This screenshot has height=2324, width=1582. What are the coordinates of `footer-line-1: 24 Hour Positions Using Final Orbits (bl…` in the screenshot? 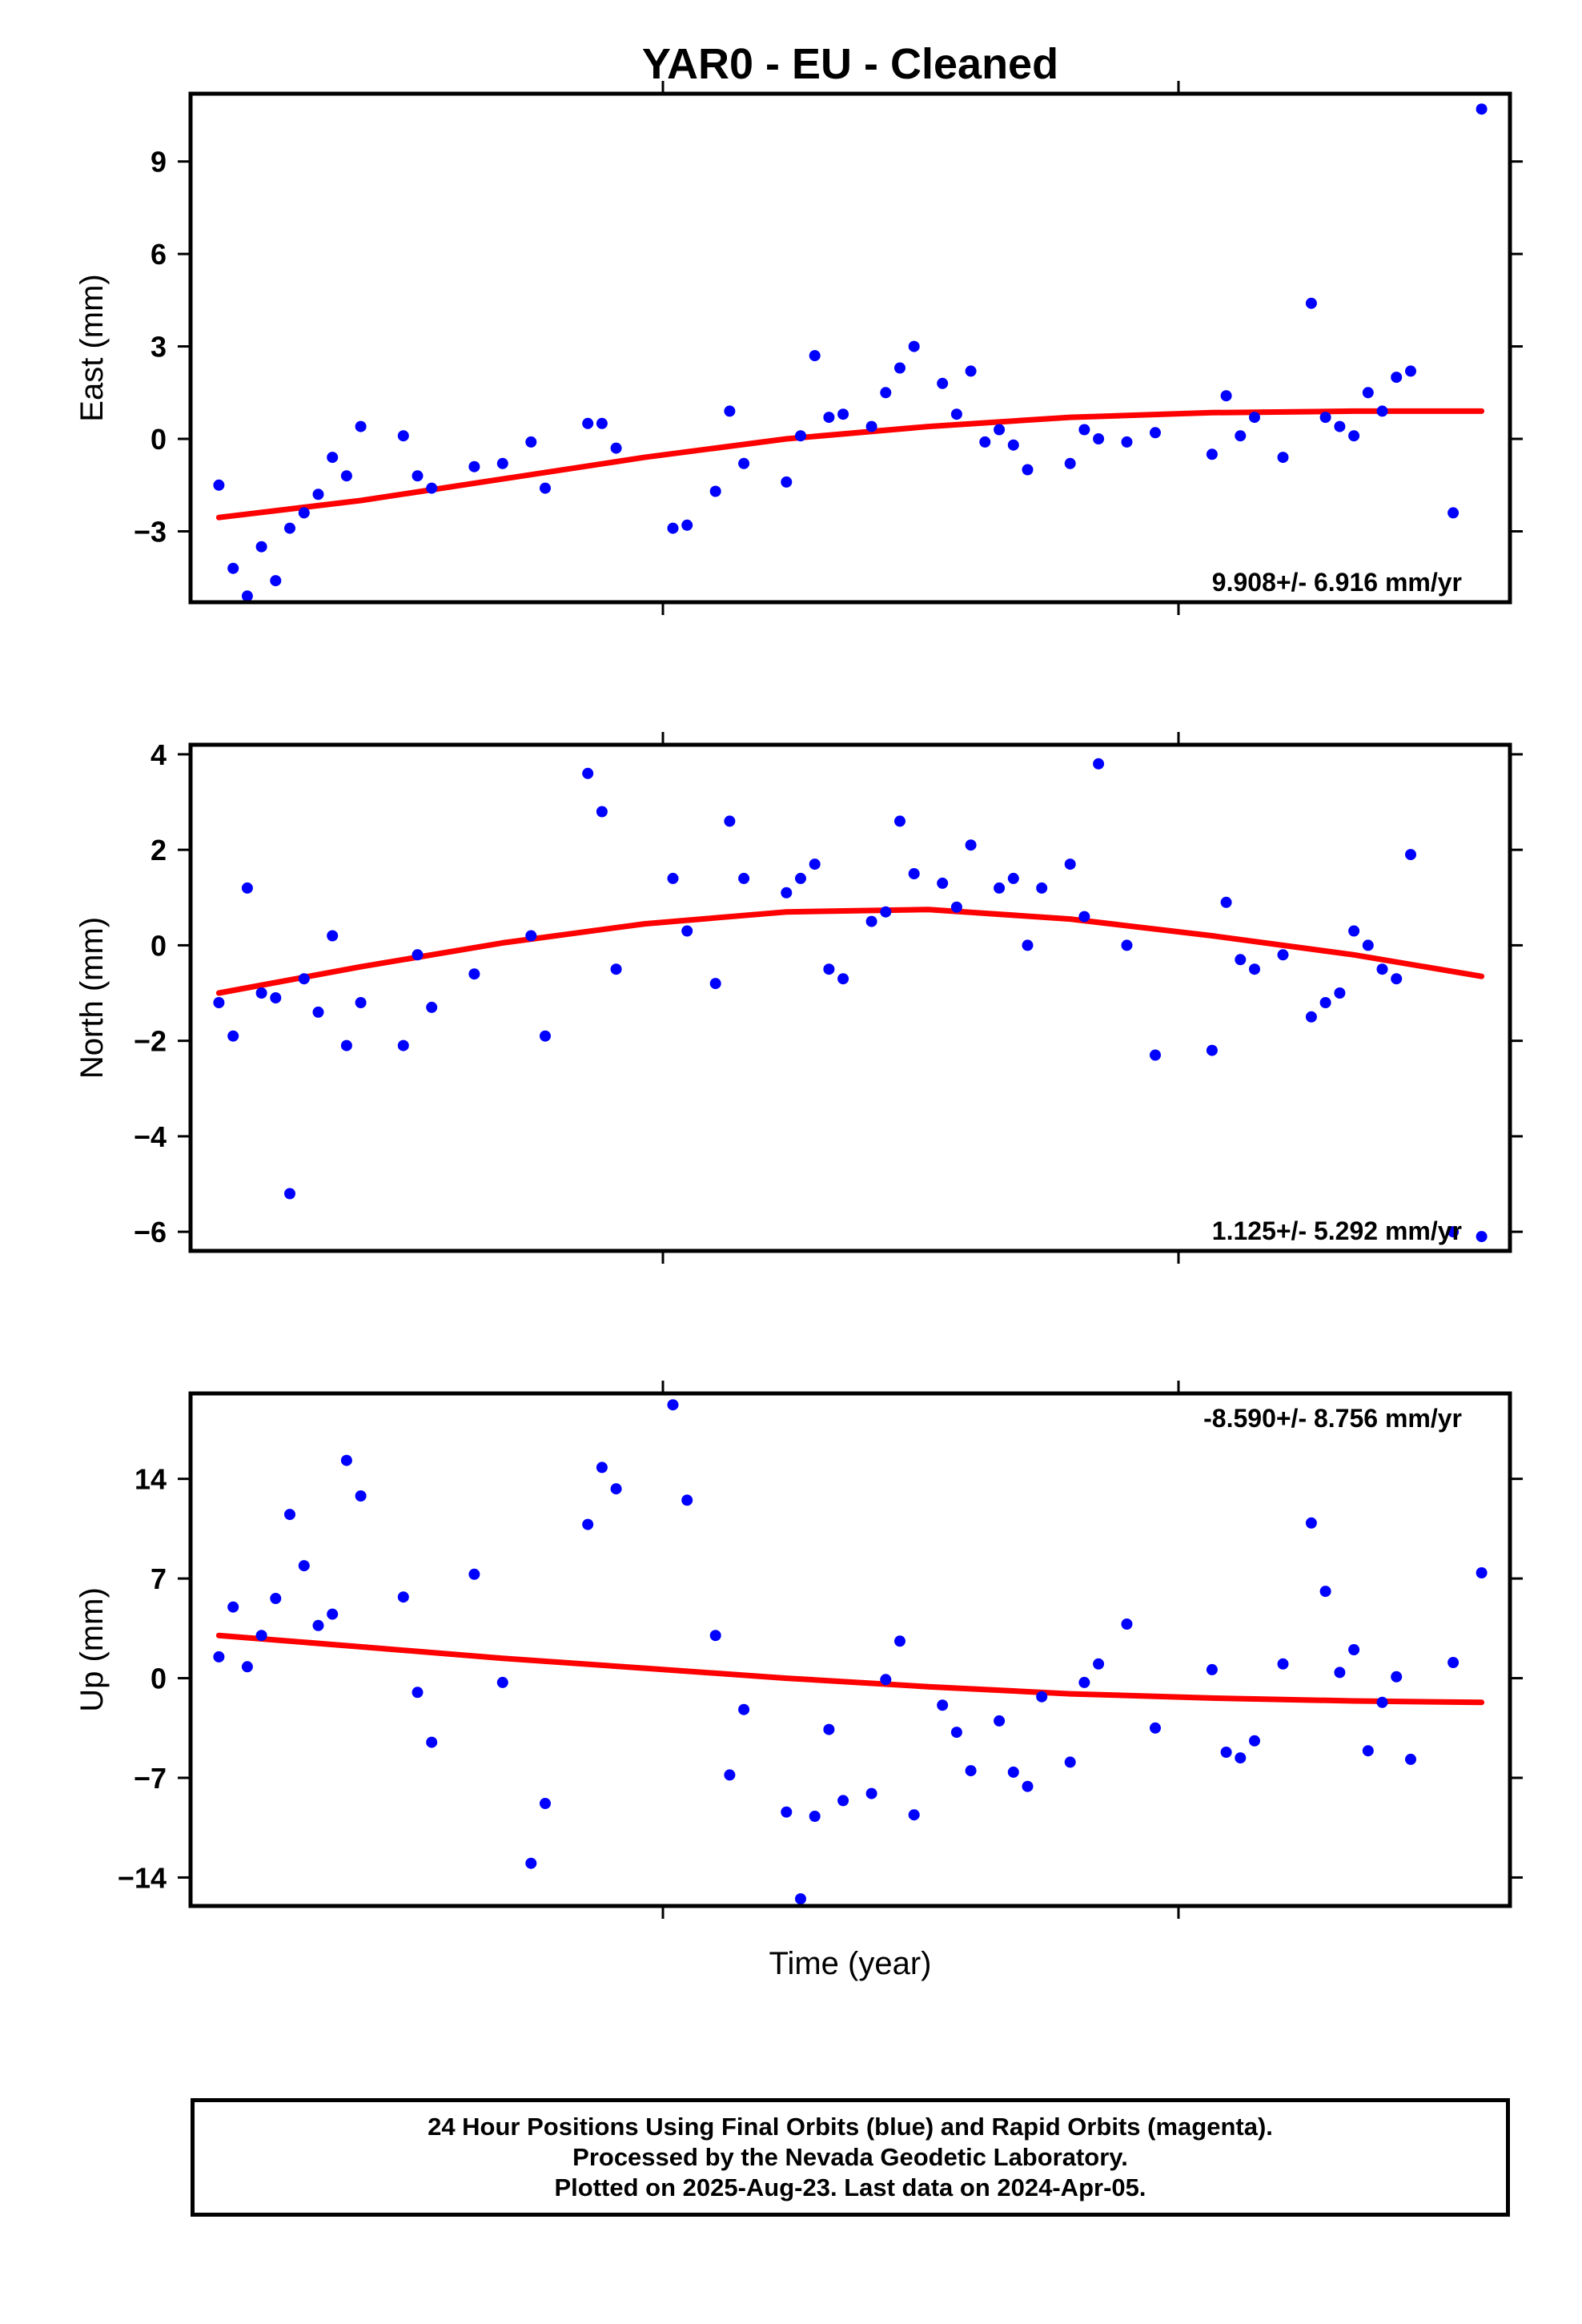 It's located at (850, 2127).